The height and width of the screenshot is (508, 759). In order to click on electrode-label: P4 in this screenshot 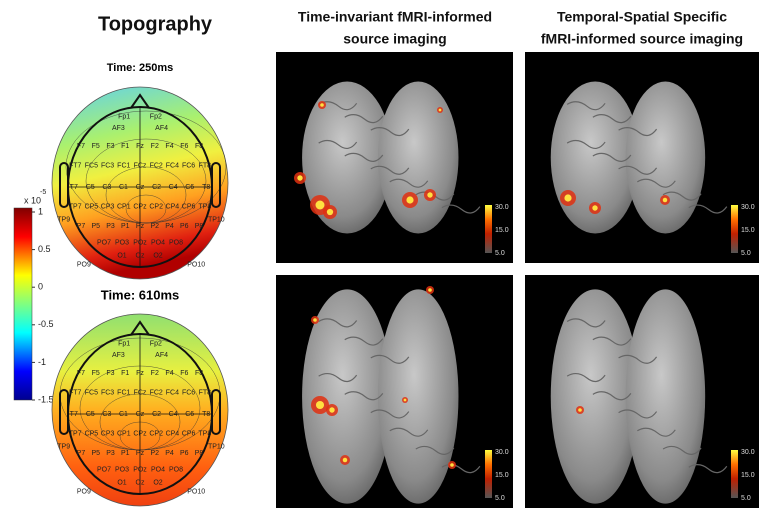, I will do `click(169, 226)`.